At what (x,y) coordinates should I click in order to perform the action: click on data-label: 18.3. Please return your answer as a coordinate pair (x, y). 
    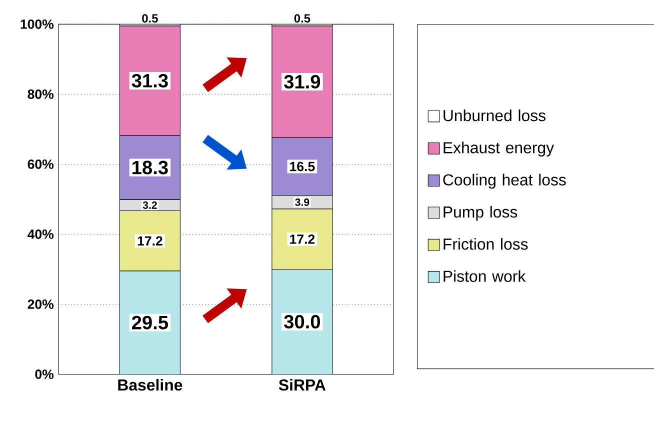
    Looking at the image, I should click on (150, 167).